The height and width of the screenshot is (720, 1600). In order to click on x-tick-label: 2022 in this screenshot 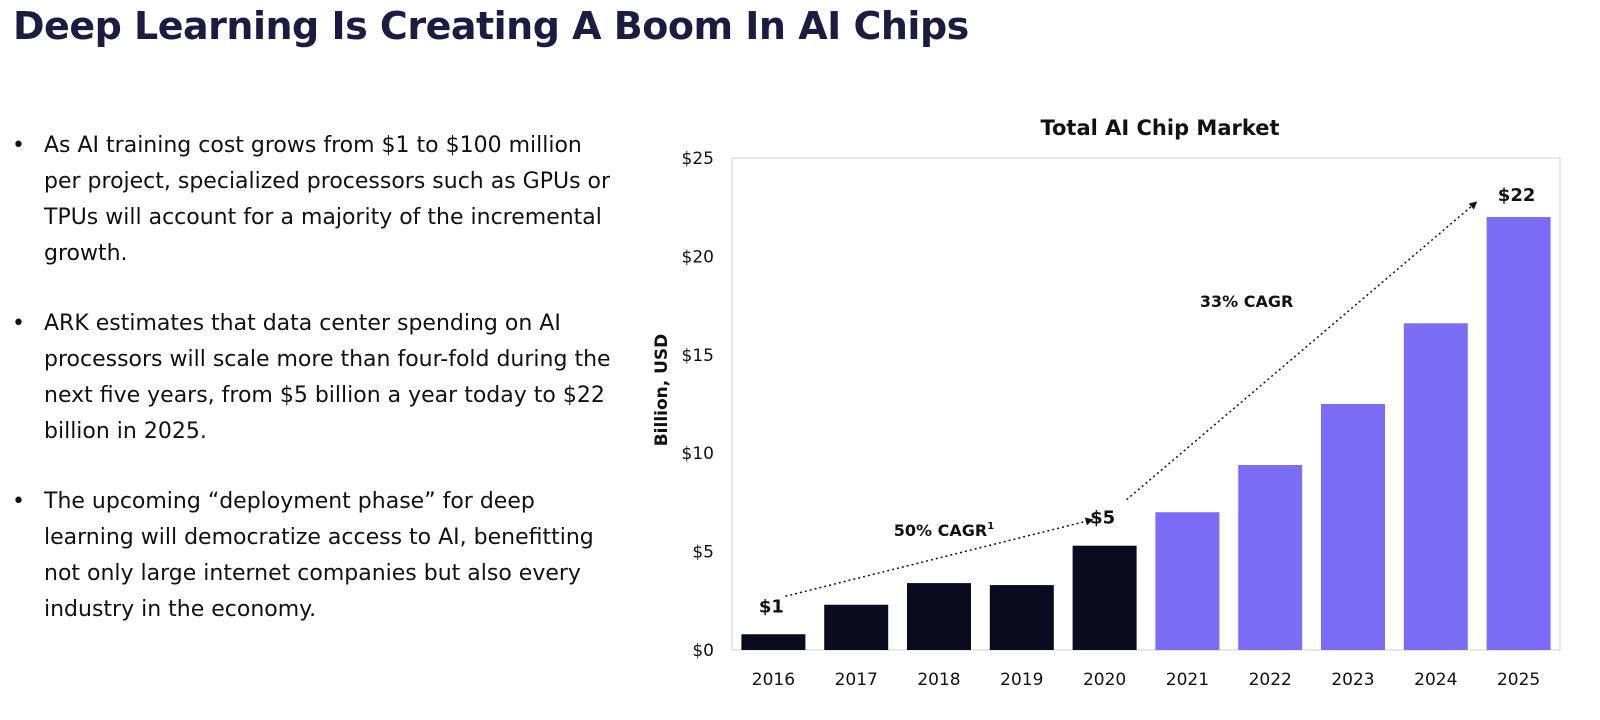, I will do `click(1270, 680)`.